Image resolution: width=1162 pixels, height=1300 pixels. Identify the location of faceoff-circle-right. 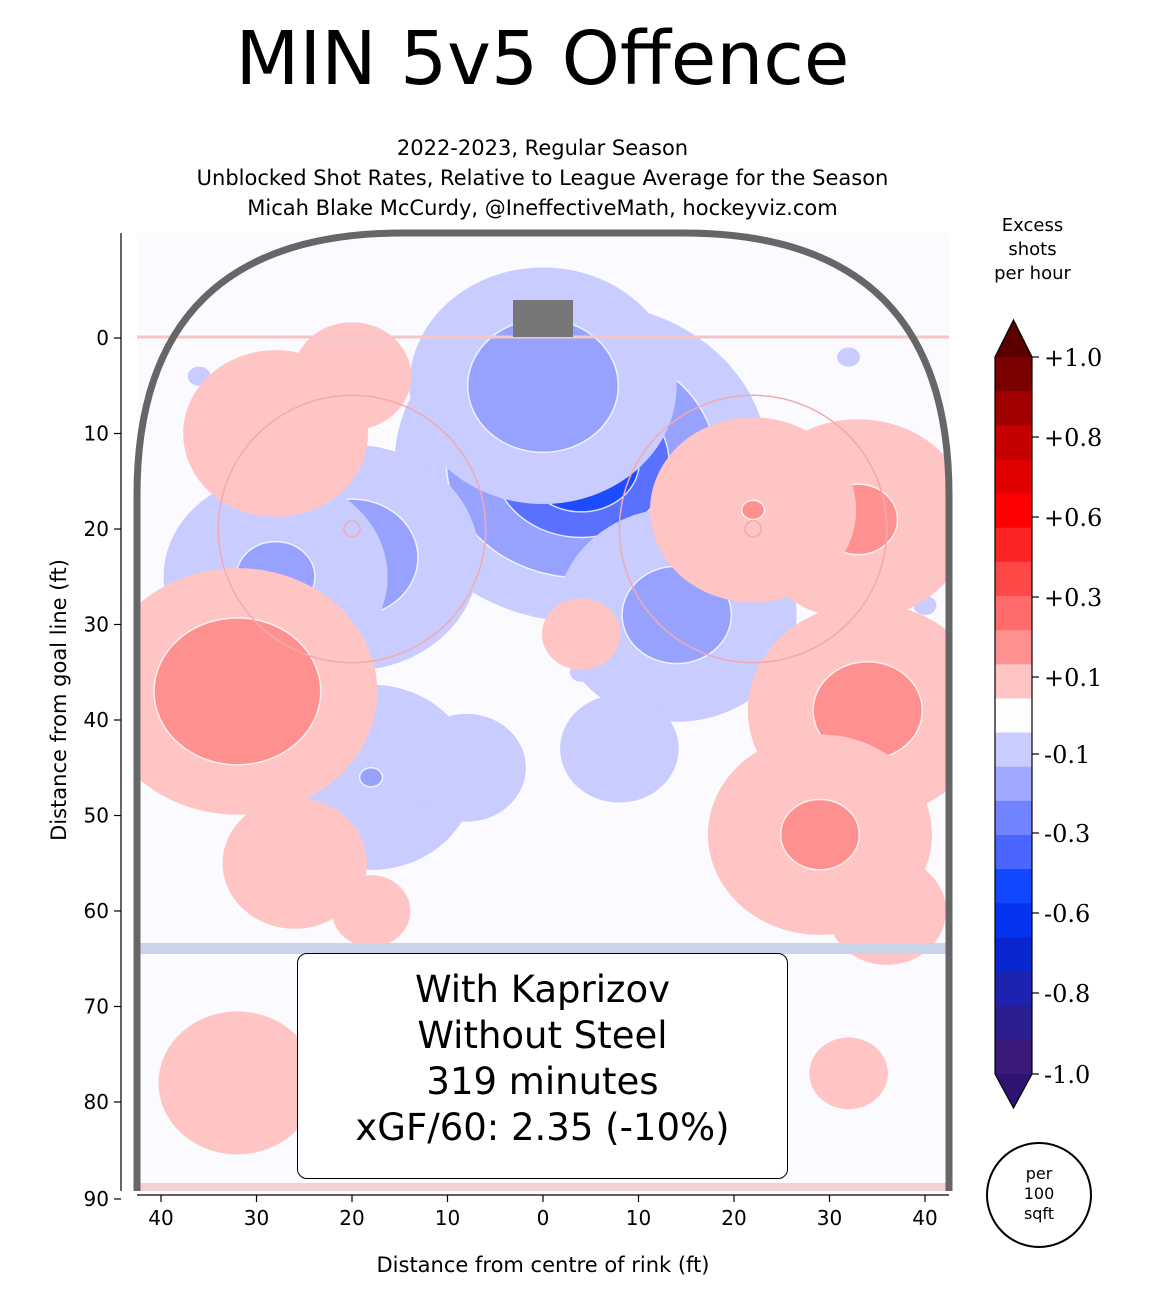
(753, 529).